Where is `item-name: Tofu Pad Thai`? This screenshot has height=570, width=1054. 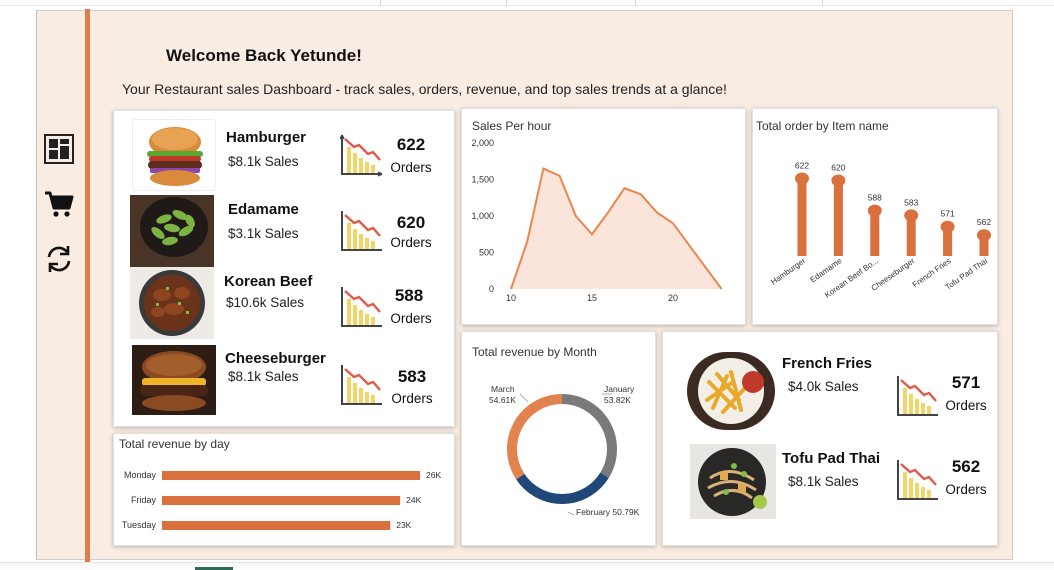
item-name: Tofu Pad Thai is located at coordinates (831, 458).